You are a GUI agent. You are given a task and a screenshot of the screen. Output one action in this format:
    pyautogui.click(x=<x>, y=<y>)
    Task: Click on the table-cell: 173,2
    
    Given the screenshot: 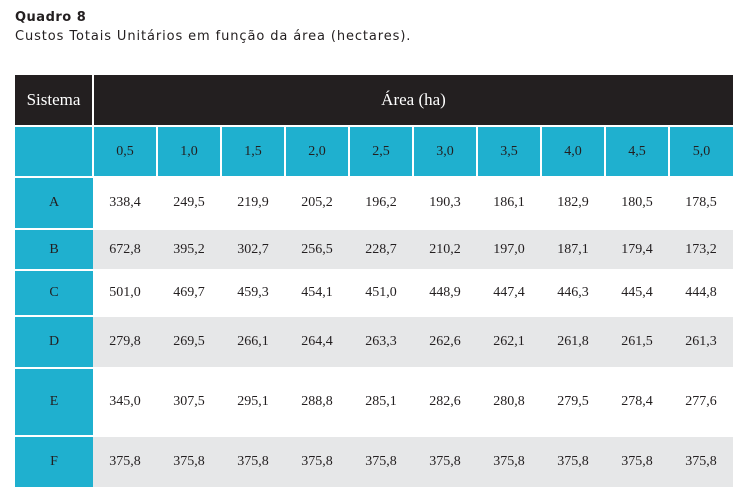 What is the action you would take?
    pyautogui.click(x=701, y=249)
    